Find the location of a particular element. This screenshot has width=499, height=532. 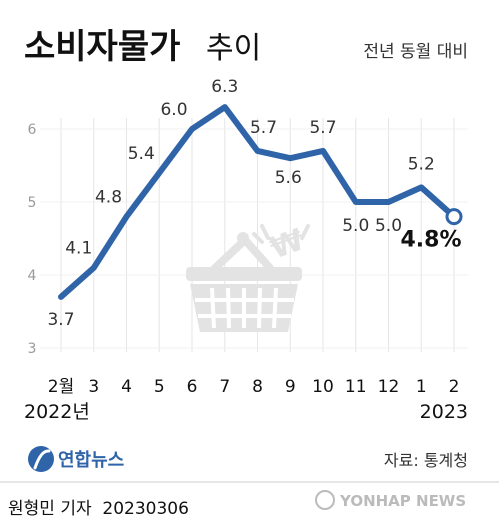

y-tick-label: 6 is located at coordinates (32, 130).